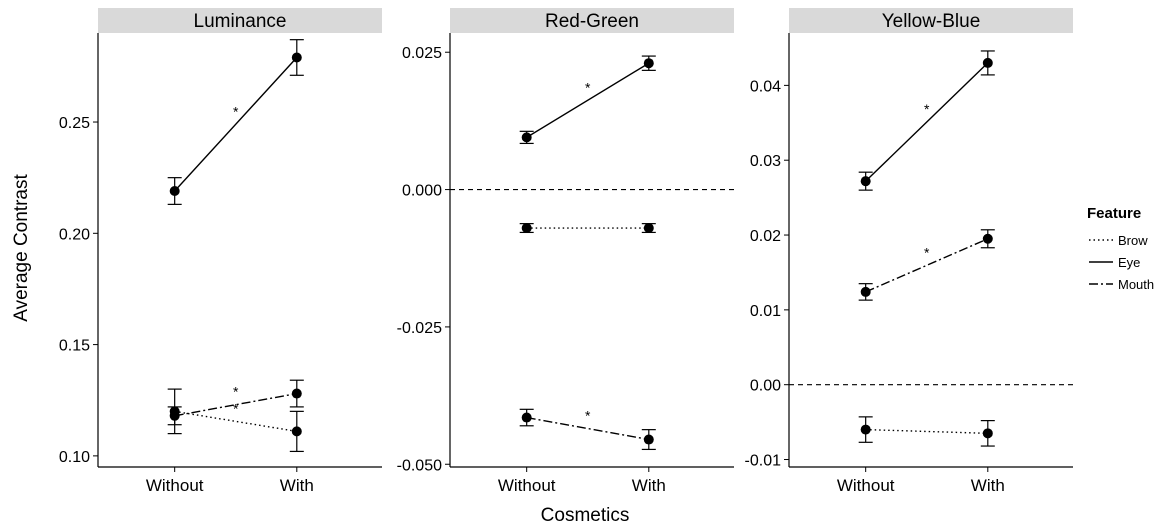 The height and width of the screenshot is (529, 1162). What do you see at coordinates (422, 53) in the screenshot?
I see `y-tick-label: 0.025` at bounding box center [422, 53].